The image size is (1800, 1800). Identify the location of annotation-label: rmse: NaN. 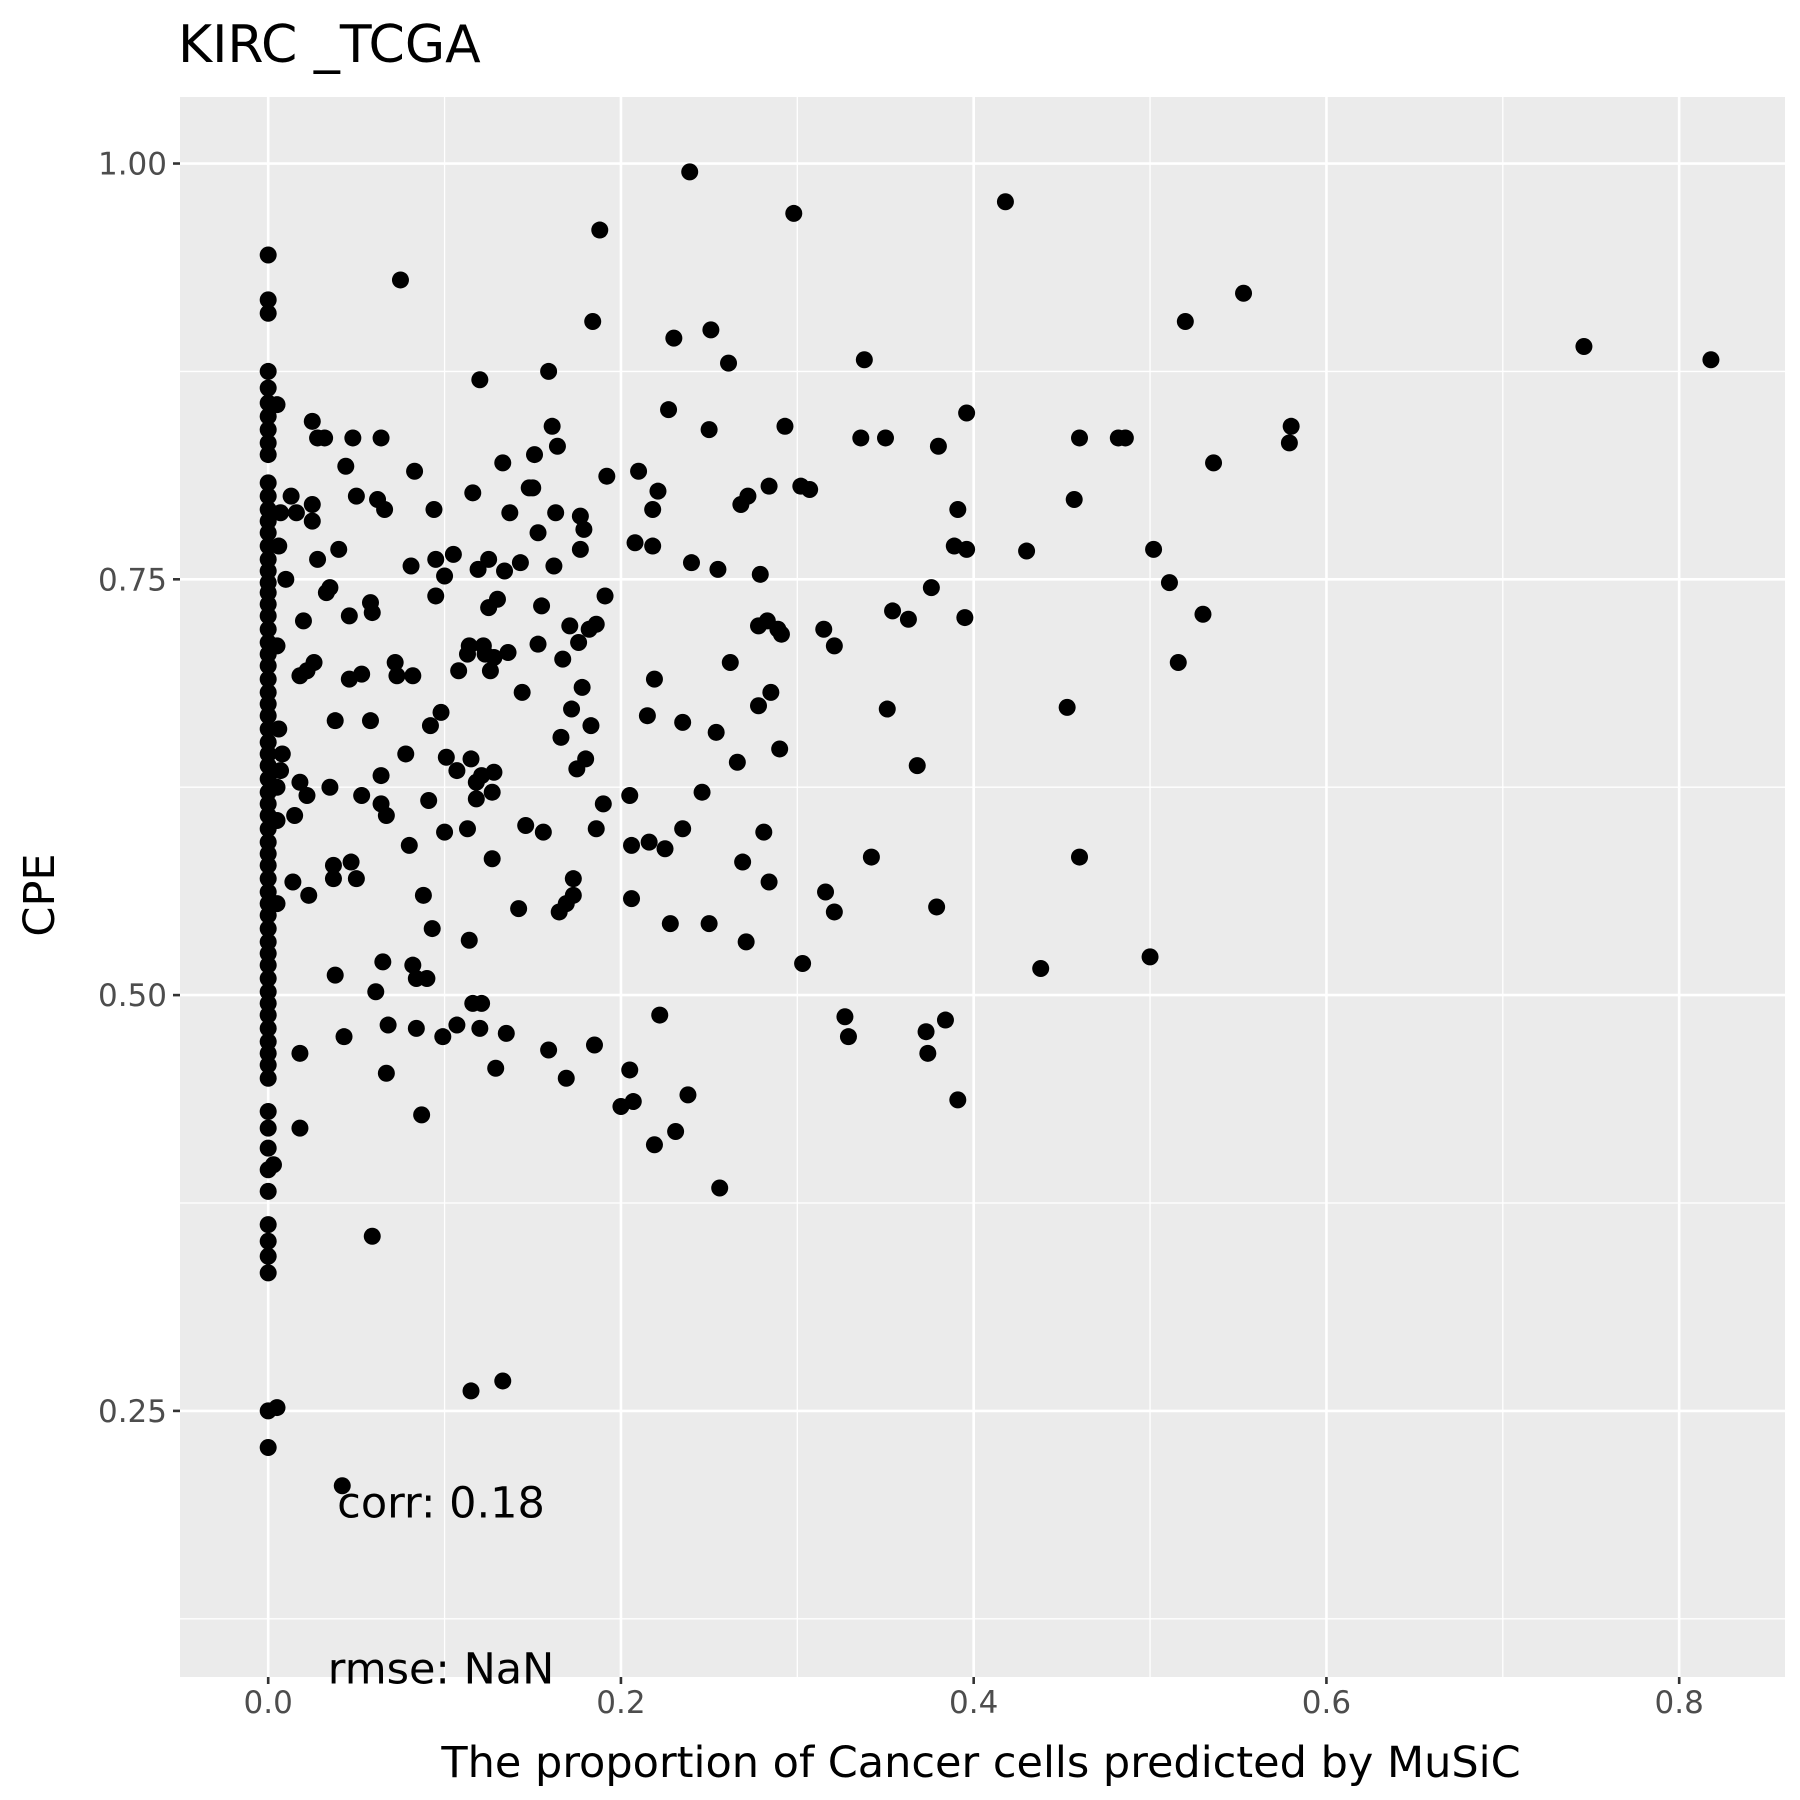
(441, 1670).